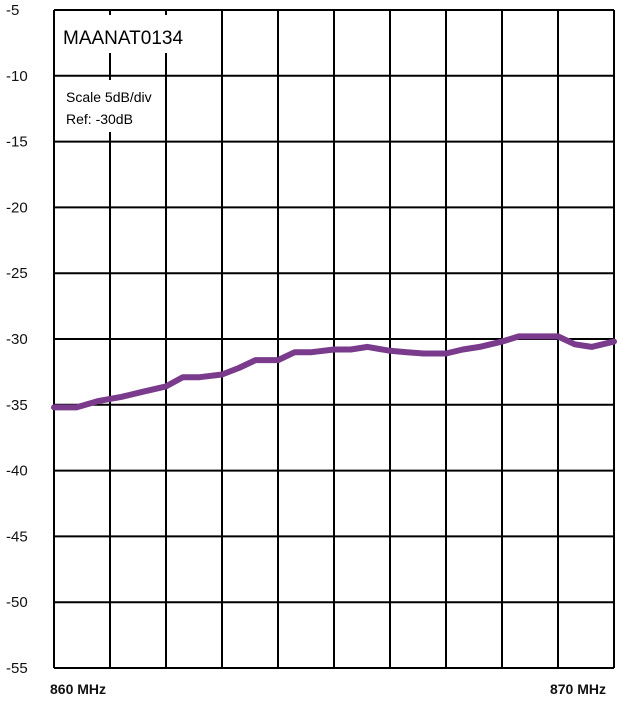 Image resolution: width=618 pixels, height=702 pixels. I want to click on y-tick-label: -25, so click(17, 273).